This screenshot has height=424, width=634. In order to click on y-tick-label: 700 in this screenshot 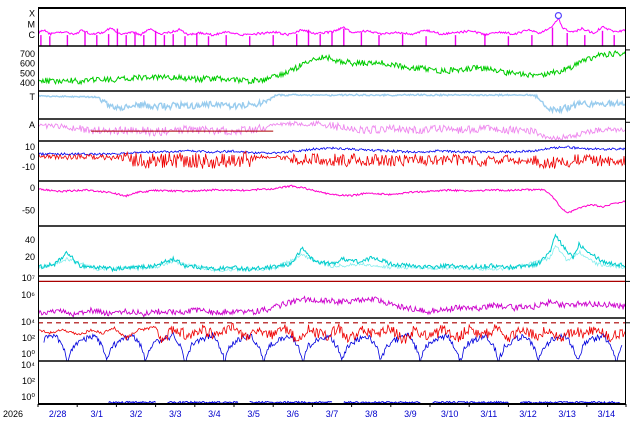, I will do `click(27, 54)`.